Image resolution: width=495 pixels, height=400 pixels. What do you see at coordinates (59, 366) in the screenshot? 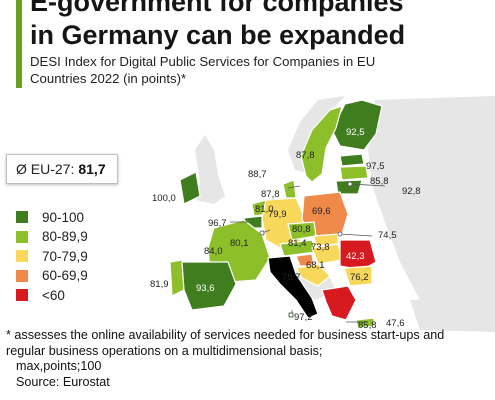
I see `footnote-line-3: max,points;100` at bounding box center [59, 366].